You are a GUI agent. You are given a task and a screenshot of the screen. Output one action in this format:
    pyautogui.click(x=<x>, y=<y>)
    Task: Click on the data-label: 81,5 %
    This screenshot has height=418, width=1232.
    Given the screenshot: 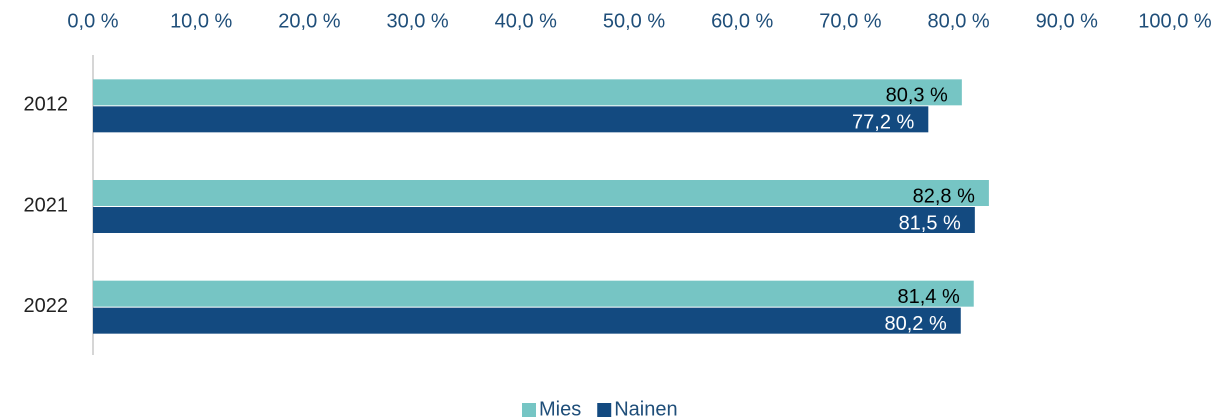 What is the action you would take?
    pyautogui.click(x=930, y=223)
    